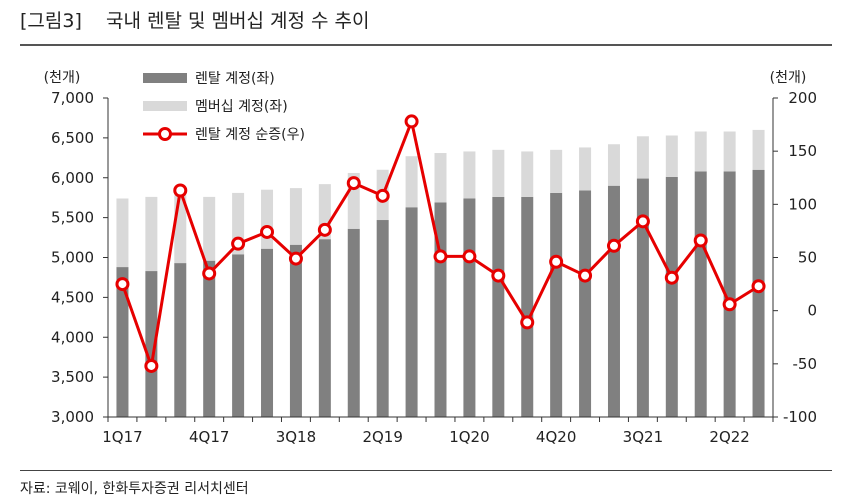 Image resolution: width=850 pixels, height=504 pixels. Describe the element at coordinates (498, 173) in the screenshot. I see `bar-membership-2Q20` at that location.